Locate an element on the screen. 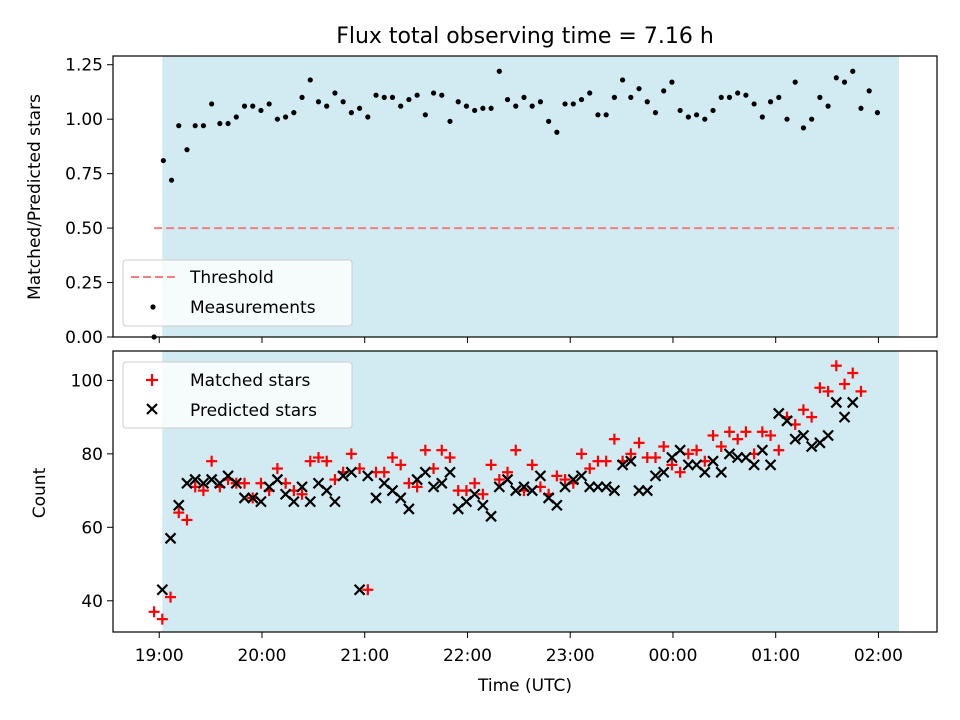  y-tick-label: 40 is located at coordinates (92, 602).